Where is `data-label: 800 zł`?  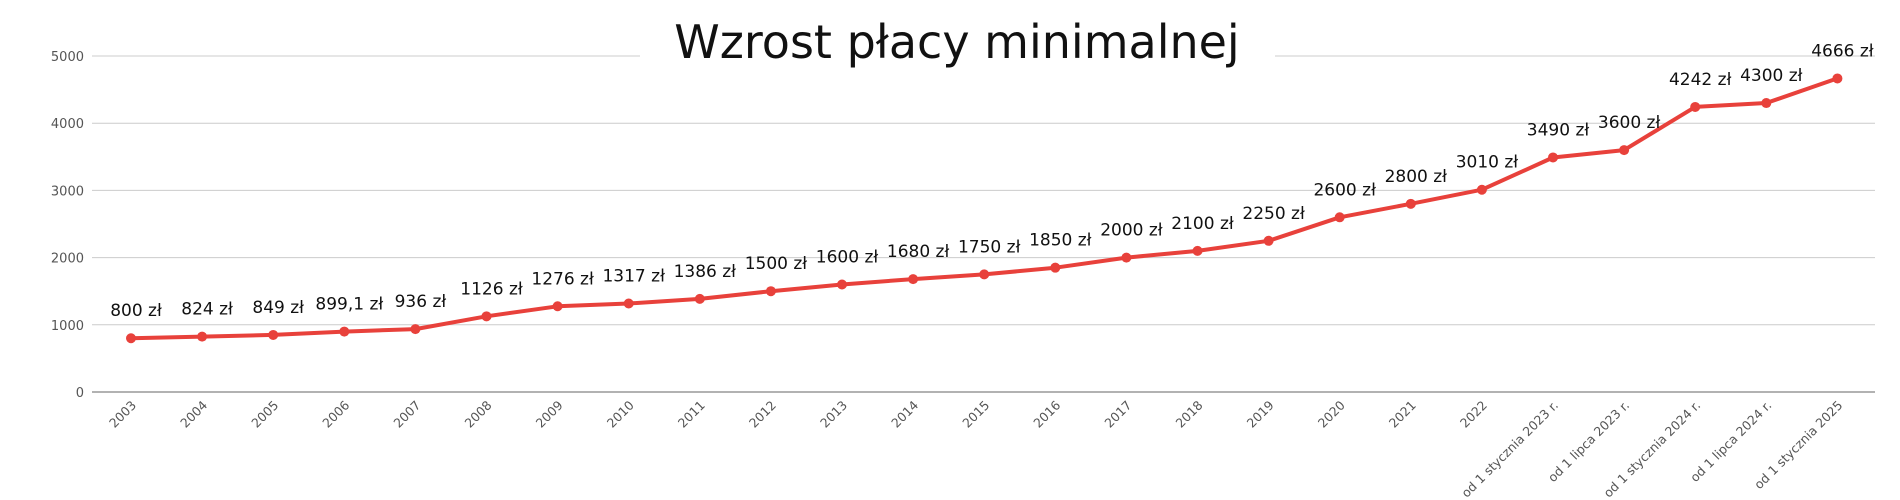
data-label: 800 zł is located at coordinates (136, 311).